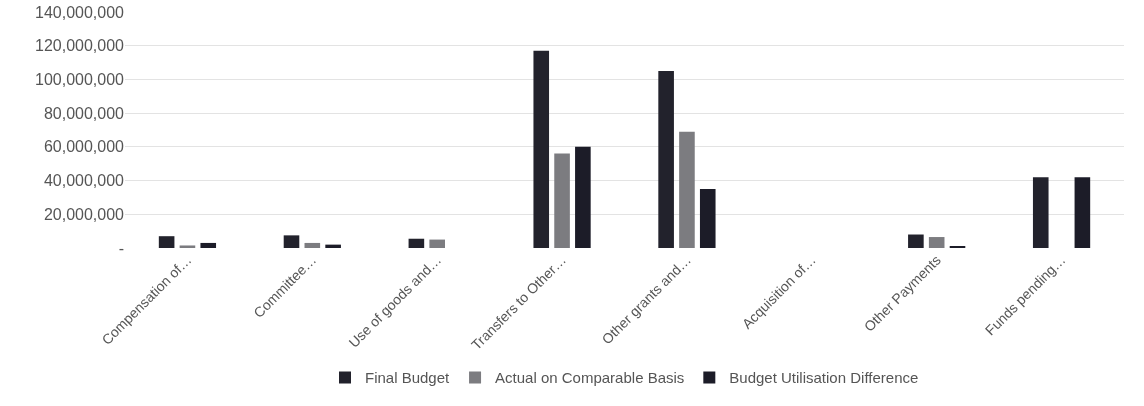 This screenshot has width=1144, height=406. Describe the element at coordinates (84, 147) in the screenshot. I see `y-tick-label: 60,000,000` at that location.